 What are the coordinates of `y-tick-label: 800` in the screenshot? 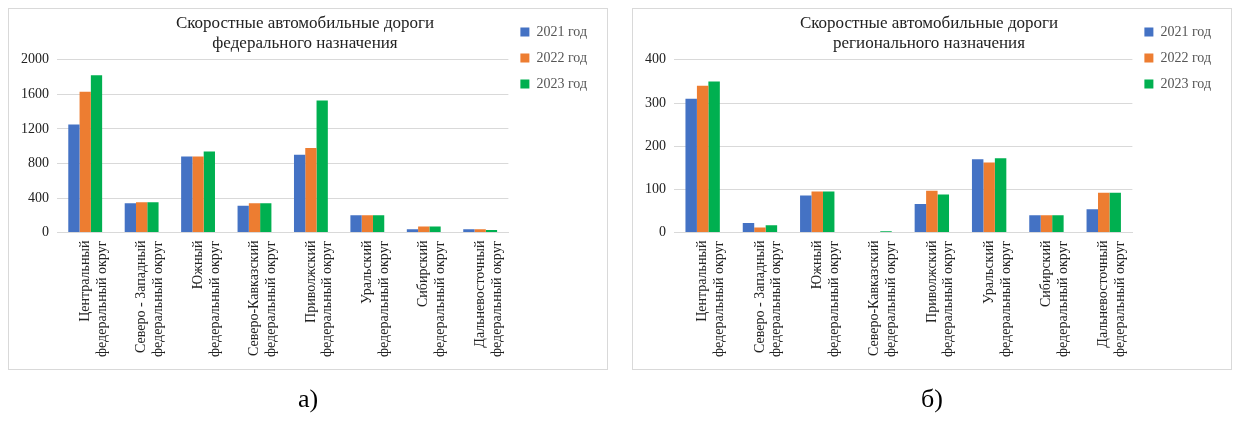 It's located at (38, 163).